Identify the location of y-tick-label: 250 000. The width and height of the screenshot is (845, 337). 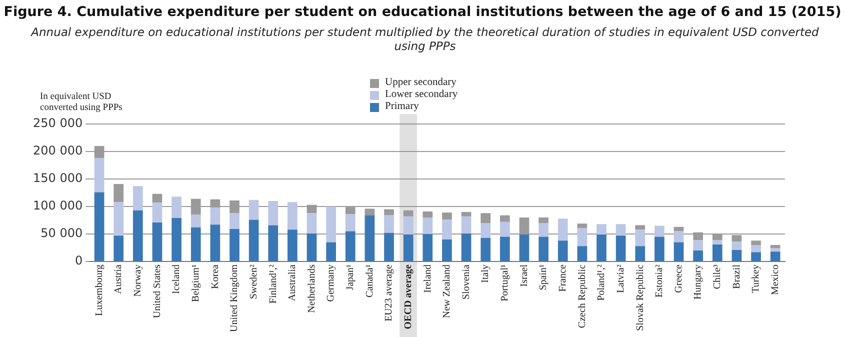
(58, 123).